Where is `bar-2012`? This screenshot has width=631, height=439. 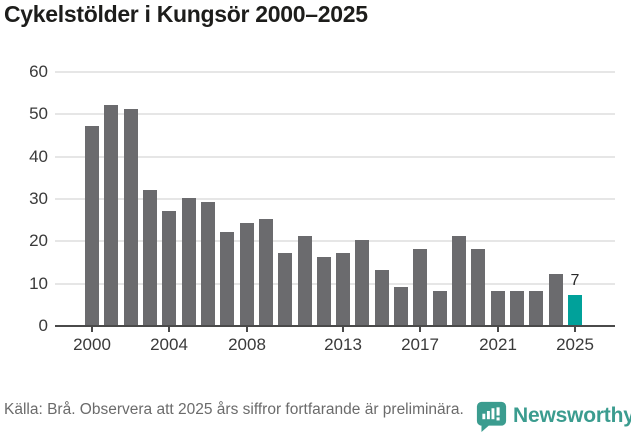
bar-2012 is located at coordinates (324, 291).